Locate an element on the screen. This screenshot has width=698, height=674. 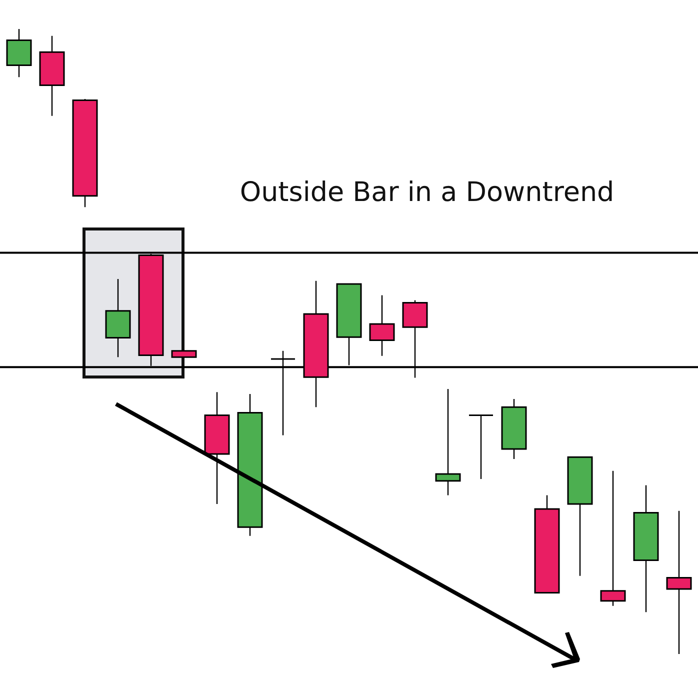
text: Outside Bar in a Downtrend is located at coordinates (427, 192).